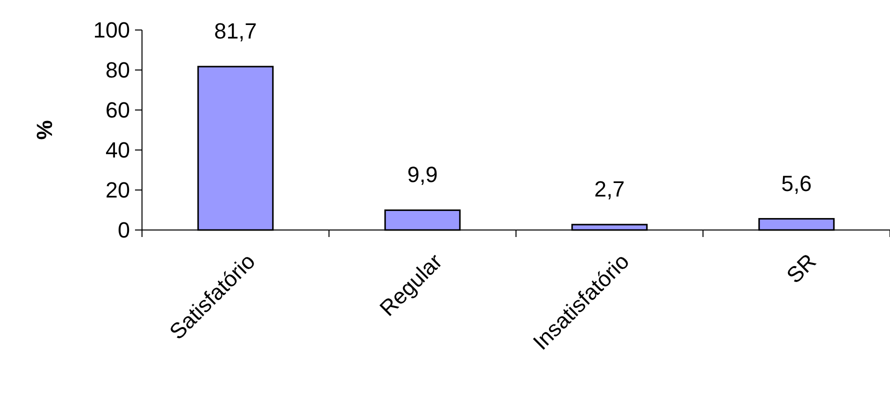 This screenshot has width=890, height=415. Describe the element at coordinates (124, 230) in the screenshot. I see `y-tick-label: 0` at that location.